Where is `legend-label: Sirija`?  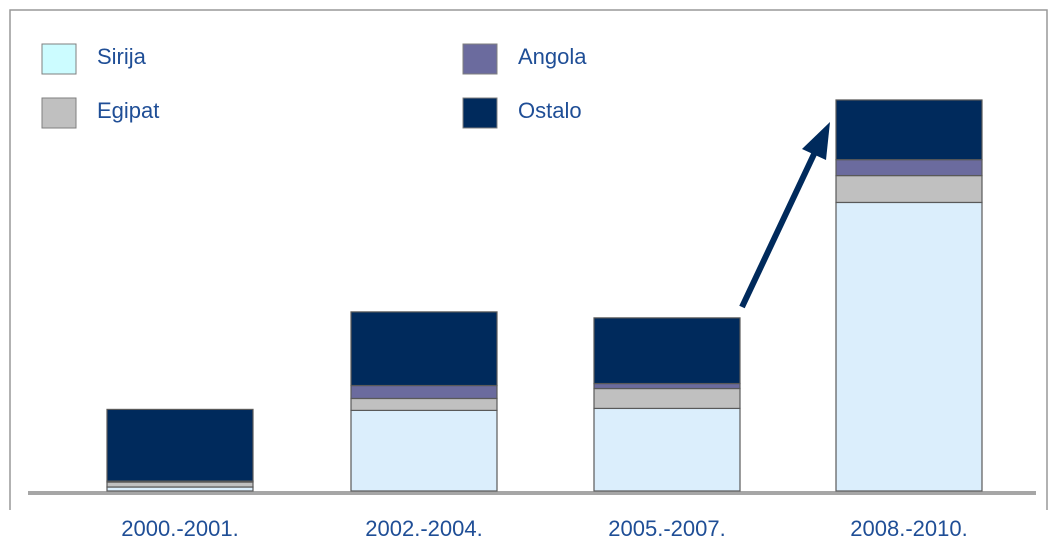
legend-label: Sirija is located at coordinates (122, 56).